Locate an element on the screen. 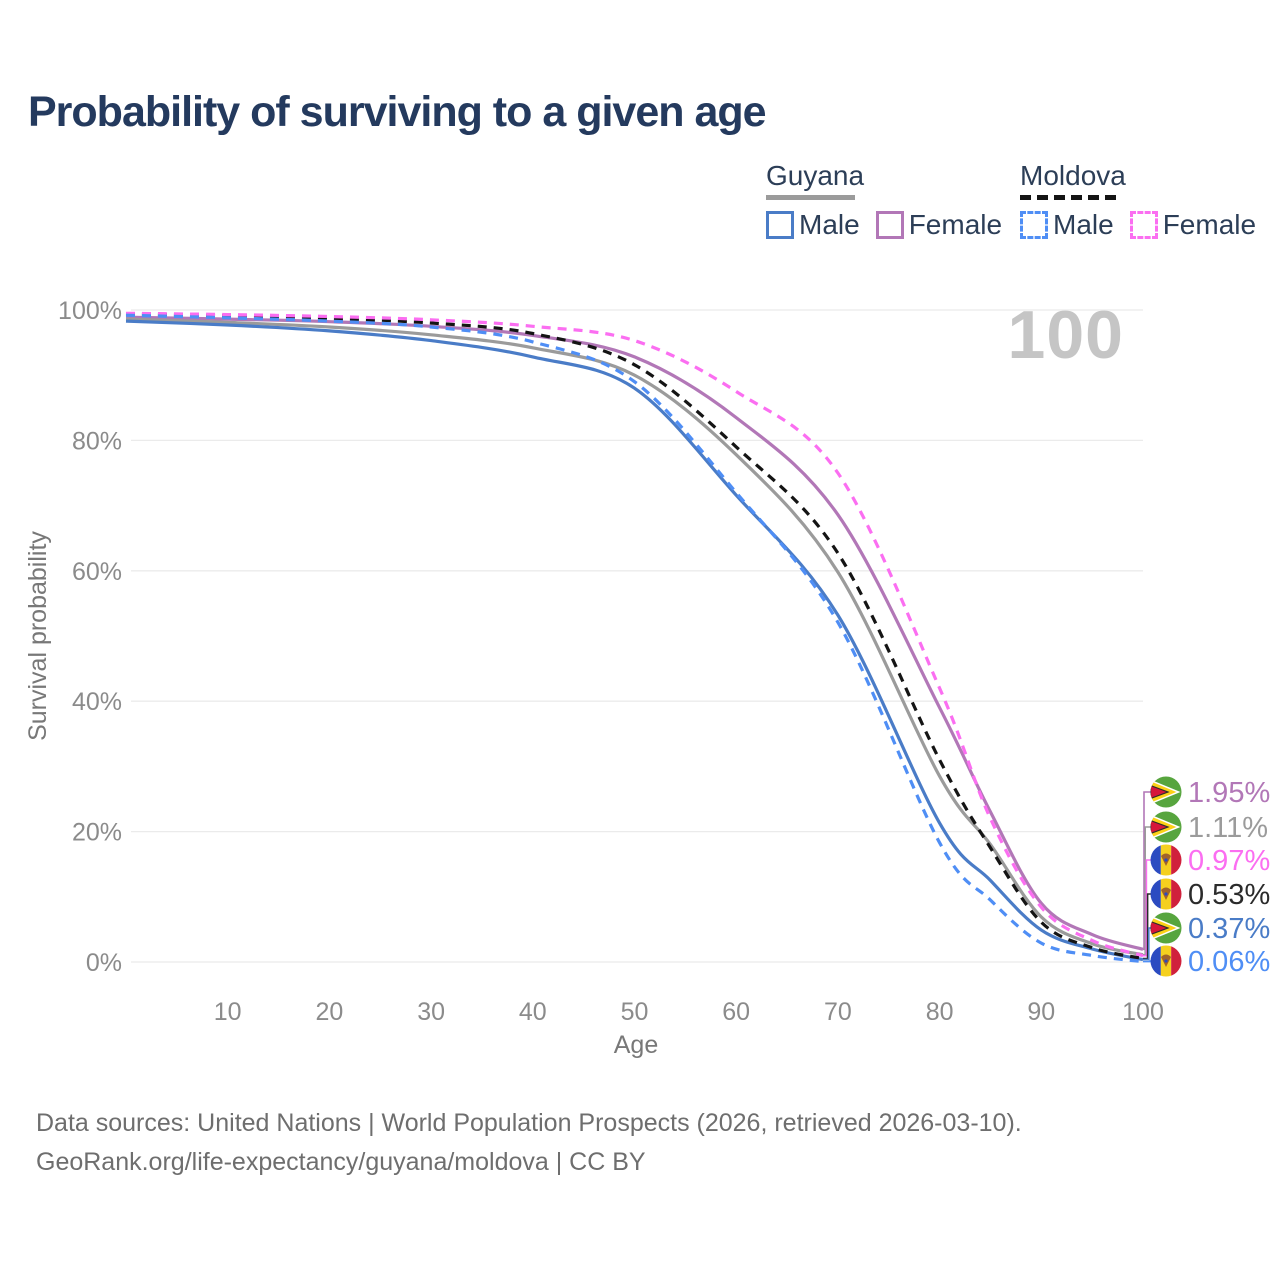  x-tick-label: 80 is located at coordinates (940, 1012).